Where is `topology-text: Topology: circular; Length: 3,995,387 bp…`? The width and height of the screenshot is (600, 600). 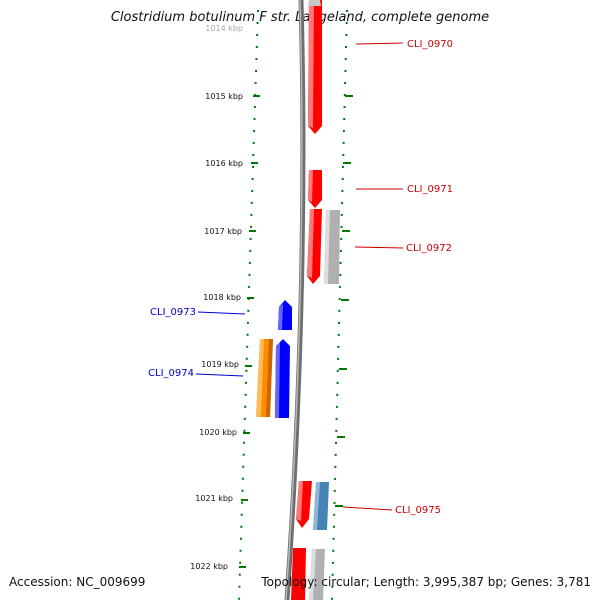
topology-text: Topology: circular; Length: 3,995,387 bp… is located at coordinates (426, 582).